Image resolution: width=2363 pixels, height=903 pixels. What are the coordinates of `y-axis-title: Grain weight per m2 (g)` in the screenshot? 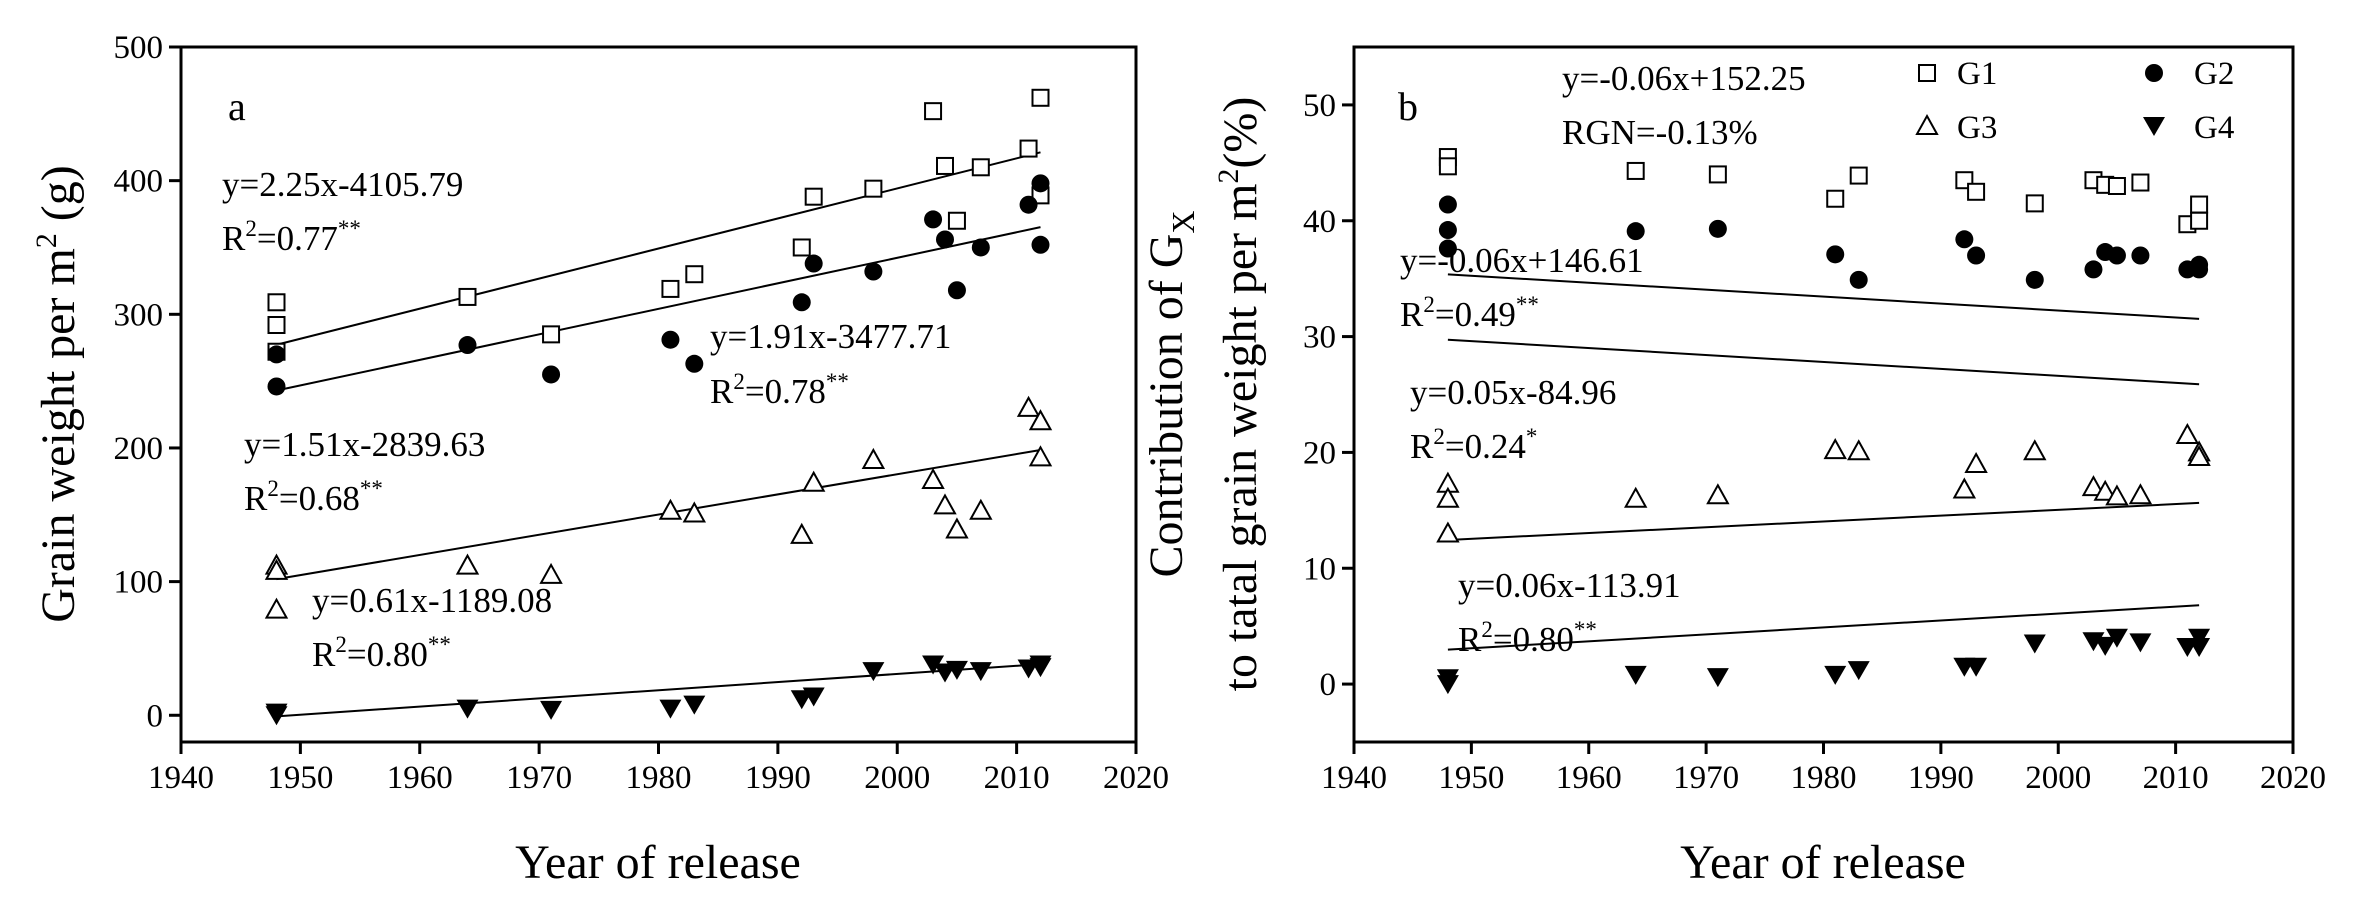 It's located at (57, 394).